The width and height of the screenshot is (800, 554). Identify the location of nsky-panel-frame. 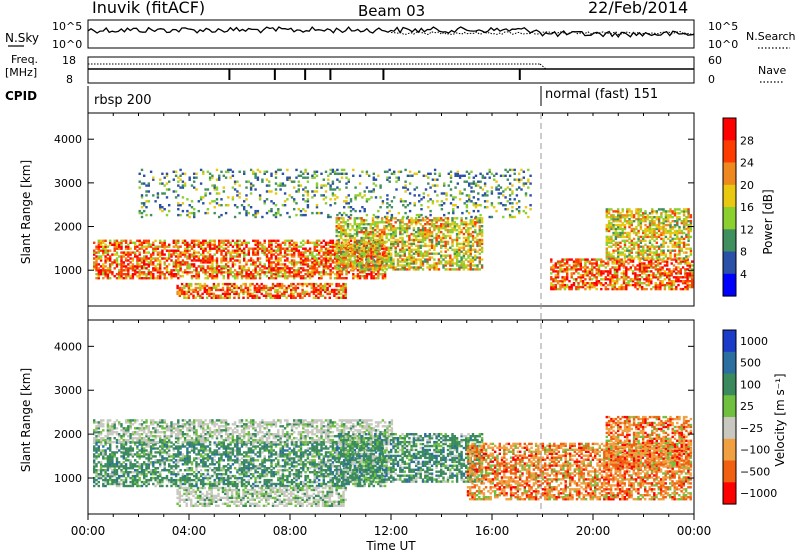
(391, 34).